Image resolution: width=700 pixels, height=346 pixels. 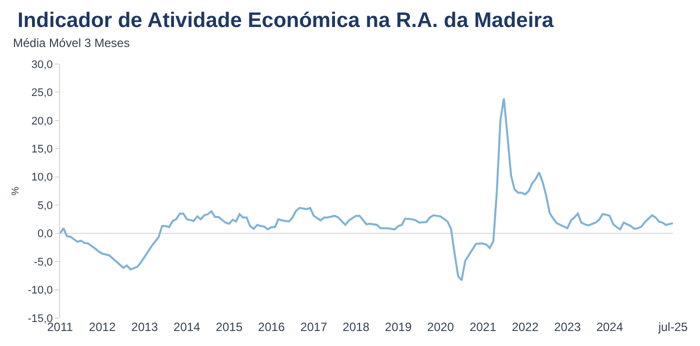 What do you see at coordinates (525, 327) in the screenshot?
I see `x-tick-label: 2022` at bounding box center [525, 327].